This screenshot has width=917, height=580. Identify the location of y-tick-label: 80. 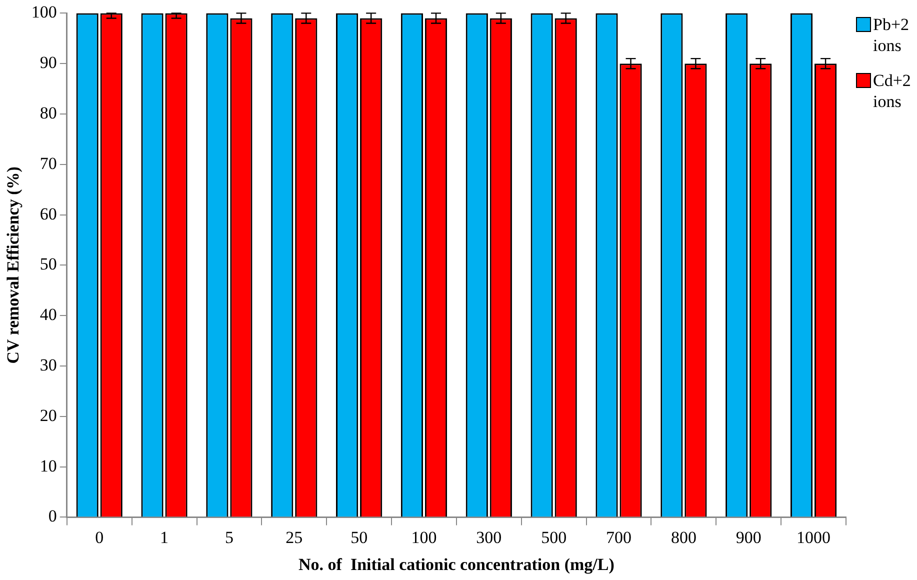
(48, 112).